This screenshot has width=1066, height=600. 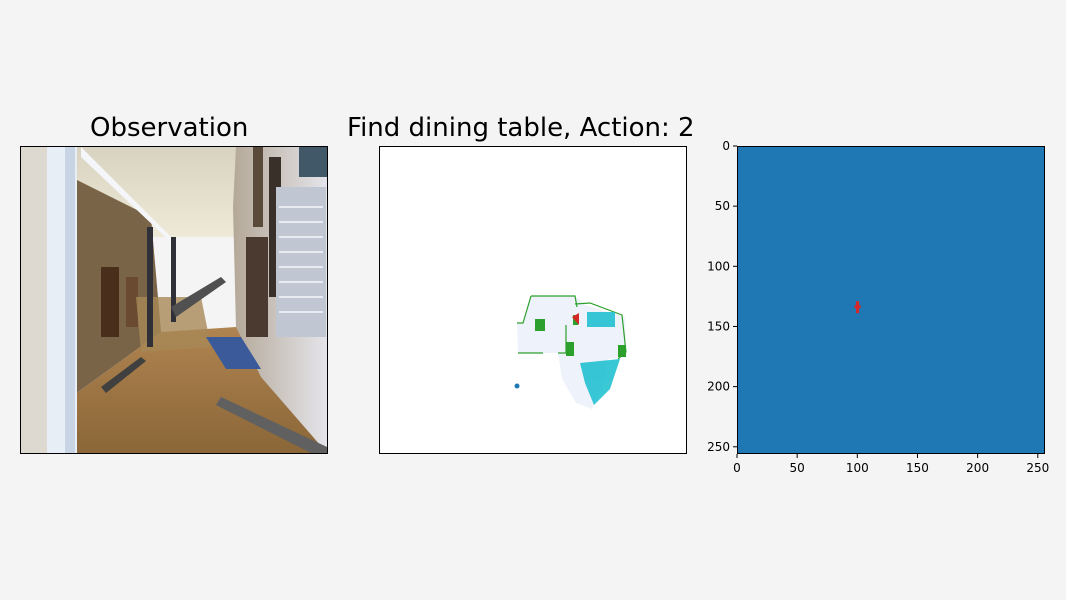 I want to click on y-tick-label: 200, so click(x=718, y=387).